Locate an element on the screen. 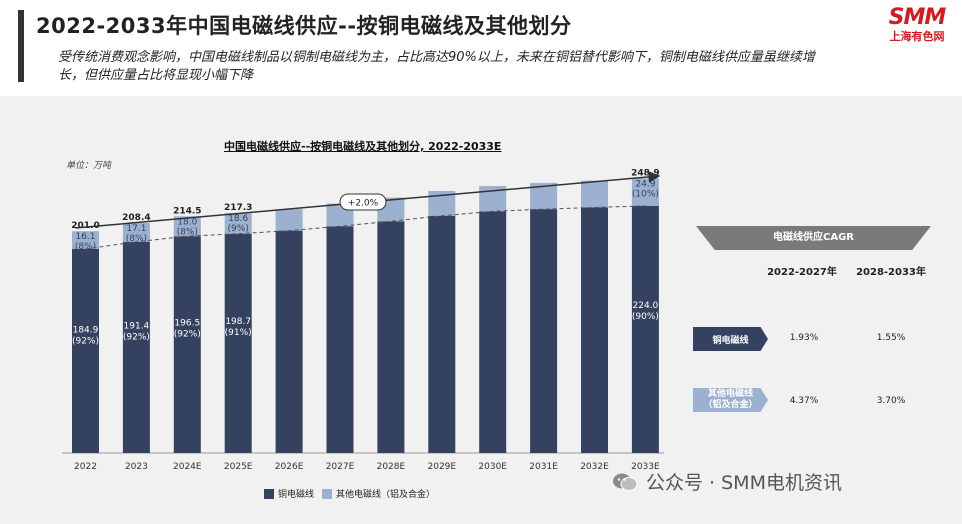 This screenshot has height=524, width=962. bar-copper-2024E is located at coordinates (187, 344).